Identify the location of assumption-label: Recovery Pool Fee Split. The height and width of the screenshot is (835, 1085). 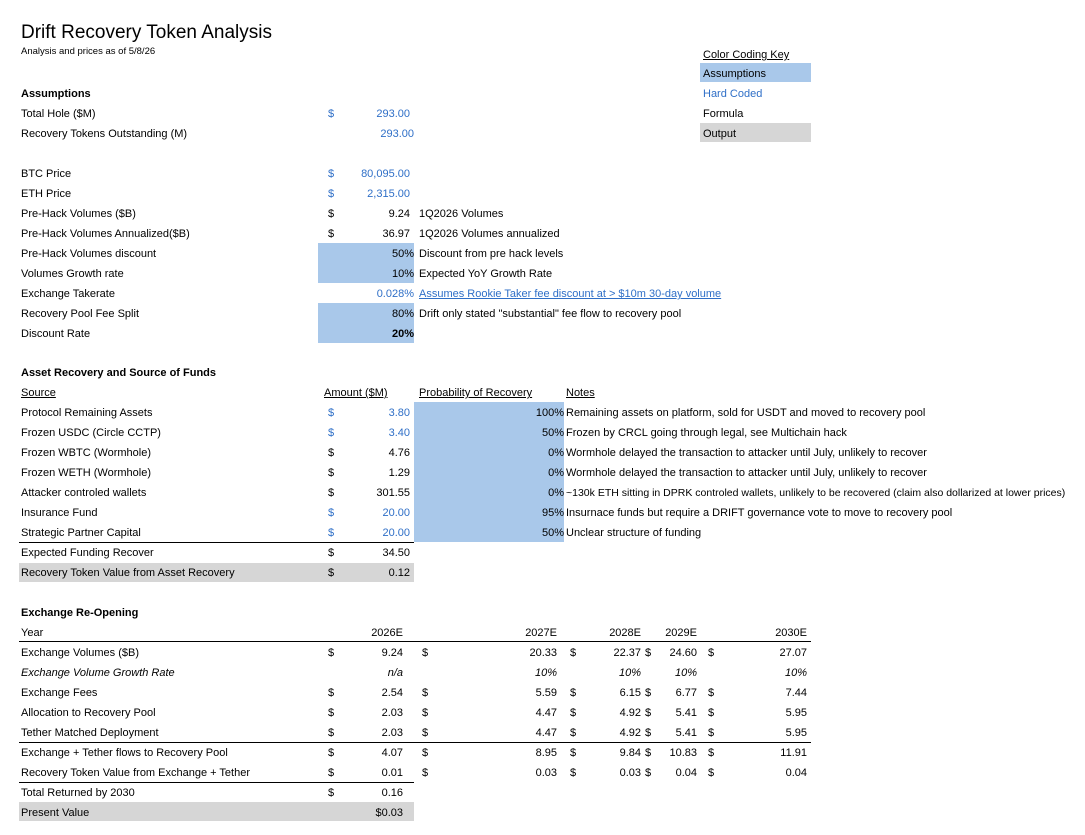
(80, 314).